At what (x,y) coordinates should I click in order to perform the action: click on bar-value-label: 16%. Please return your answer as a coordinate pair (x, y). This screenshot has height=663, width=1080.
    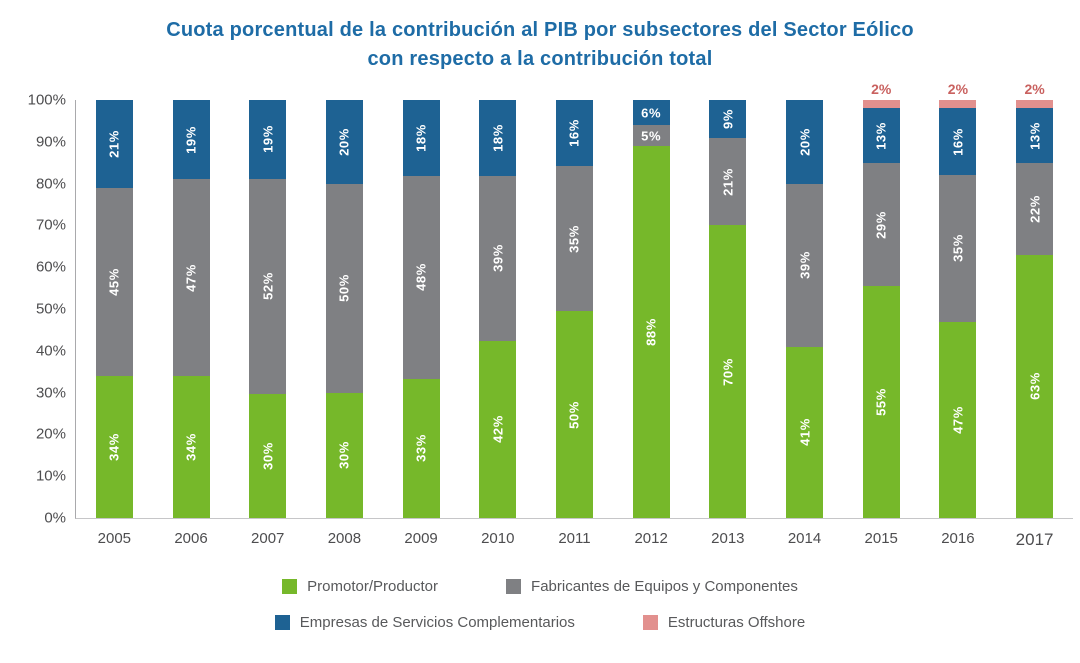
    Looking at the image, I should click on (958, 141).